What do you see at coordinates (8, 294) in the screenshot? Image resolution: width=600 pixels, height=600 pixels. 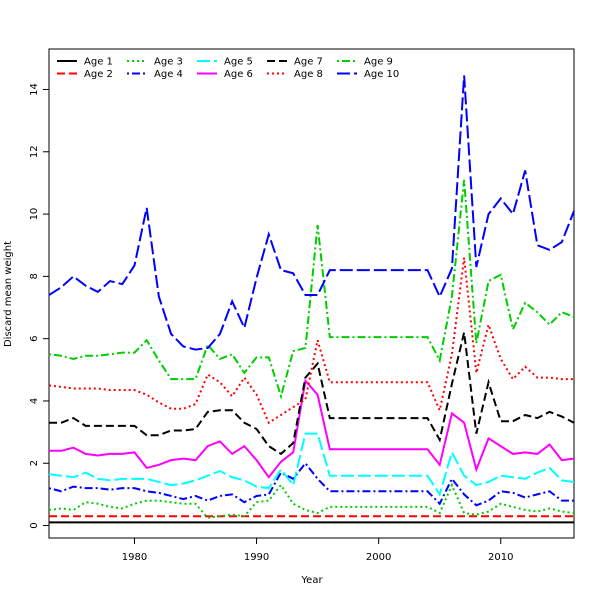 I see `y-axis-title: Discard mean weight` at bounding box center [8, 294].